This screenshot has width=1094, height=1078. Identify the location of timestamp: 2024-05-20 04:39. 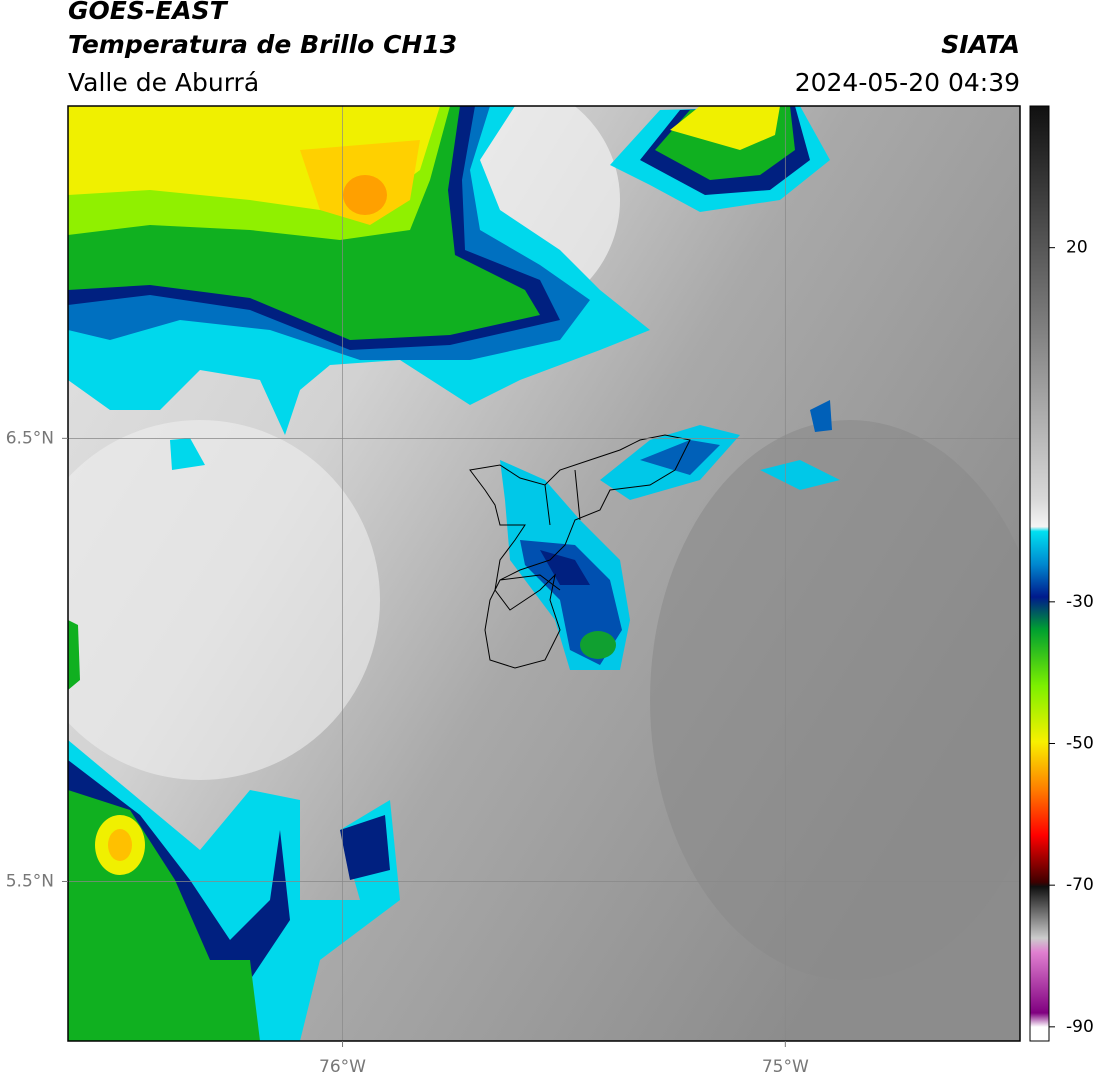
(907, 82).